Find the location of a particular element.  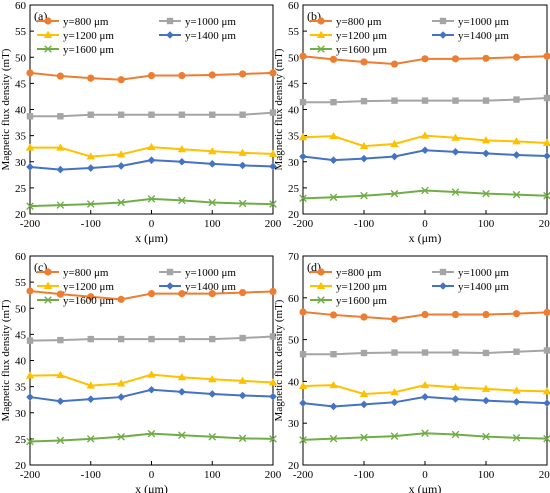

x-axis-label: x (μm) is located at coordinates (151, 238).